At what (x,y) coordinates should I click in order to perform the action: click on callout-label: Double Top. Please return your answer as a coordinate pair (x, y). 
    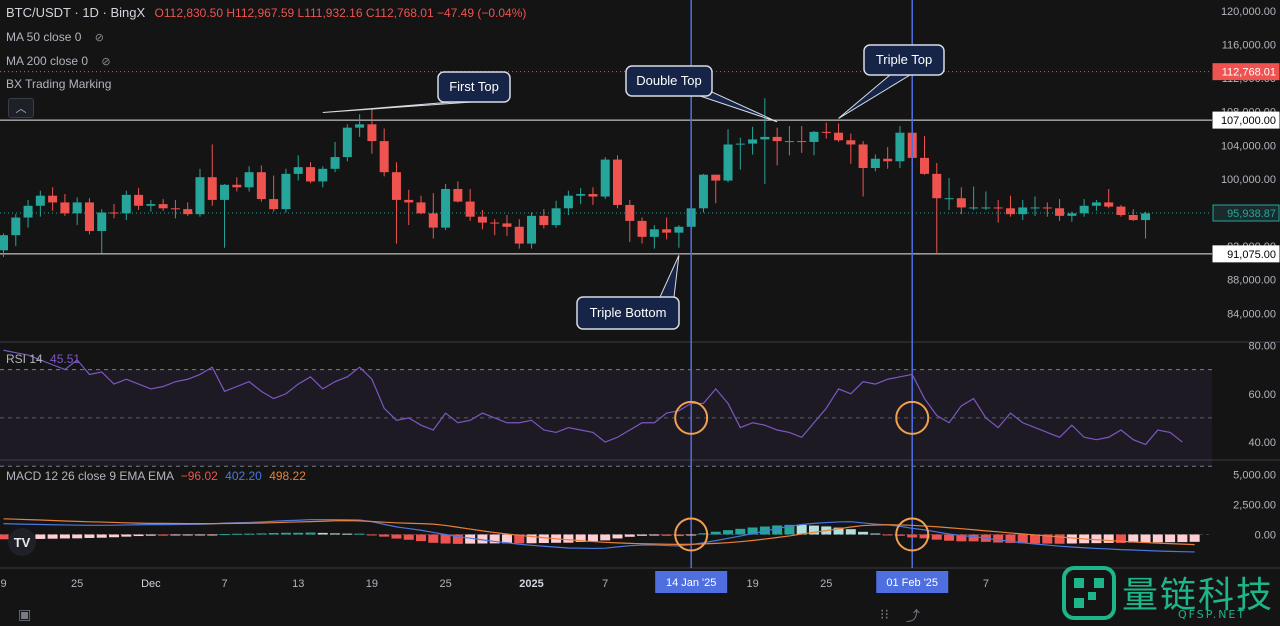
    Looking at the image, I should click on (669, 80).